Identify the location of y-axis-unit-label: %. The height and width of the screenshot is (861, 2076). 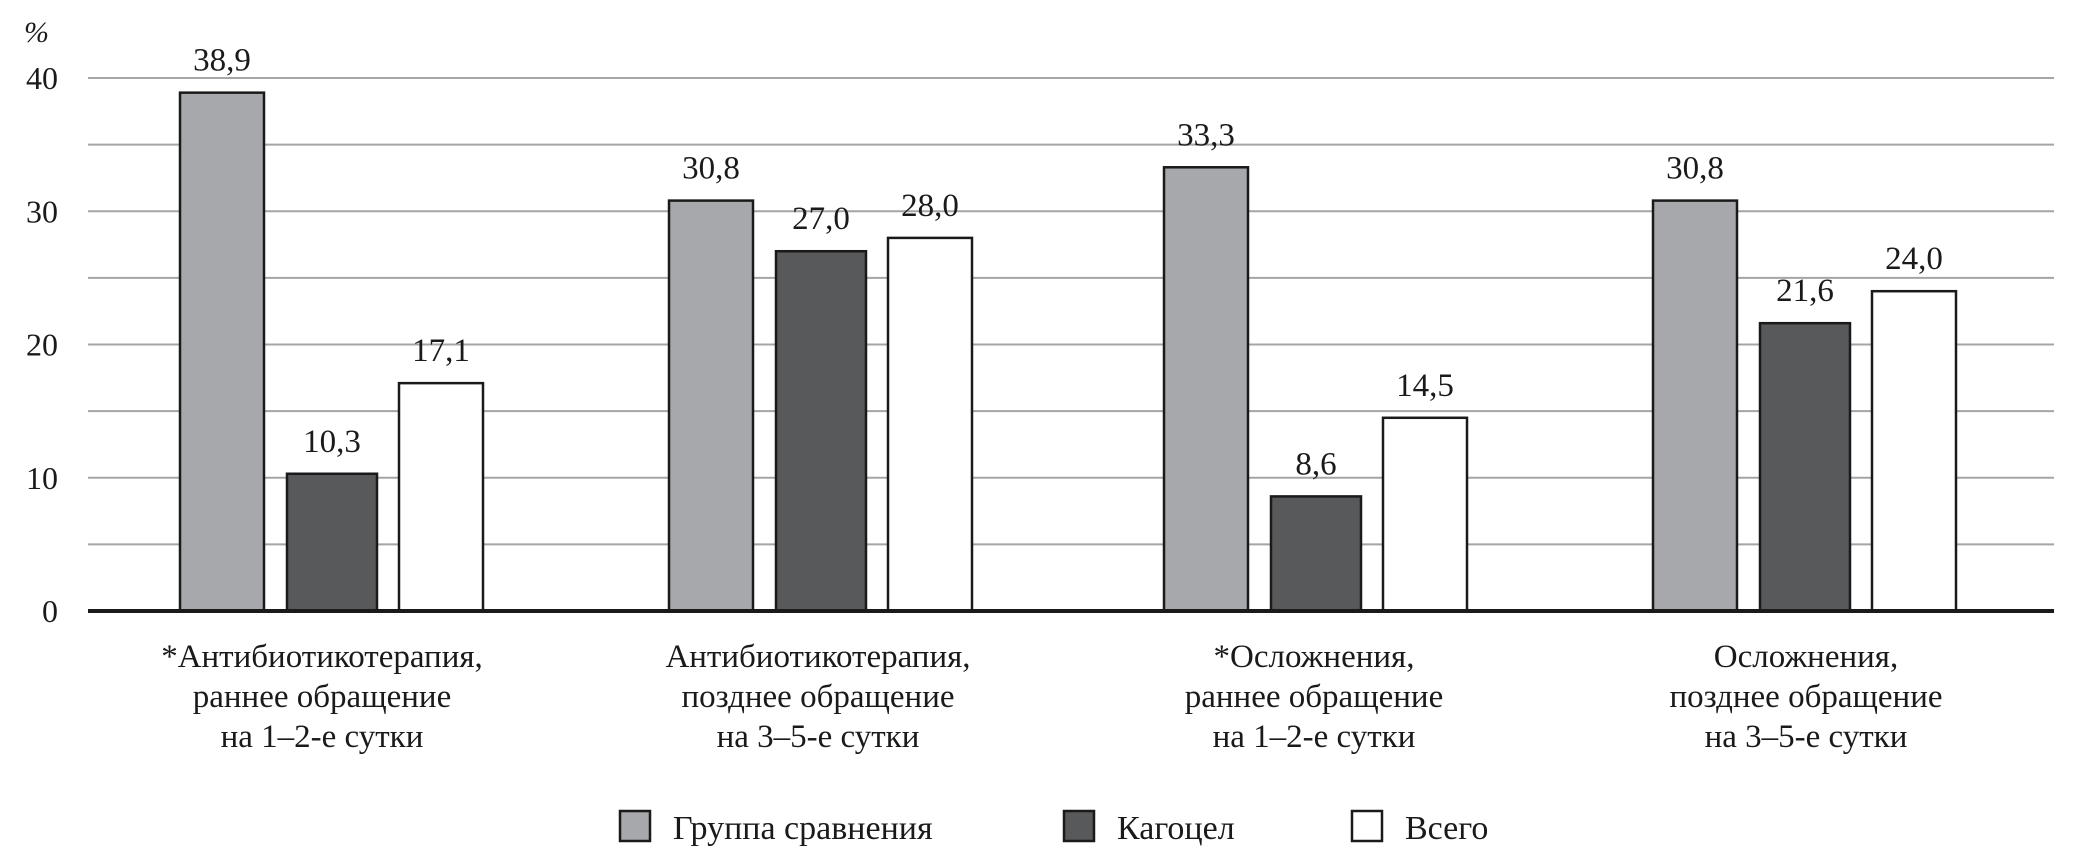
(36, 32).